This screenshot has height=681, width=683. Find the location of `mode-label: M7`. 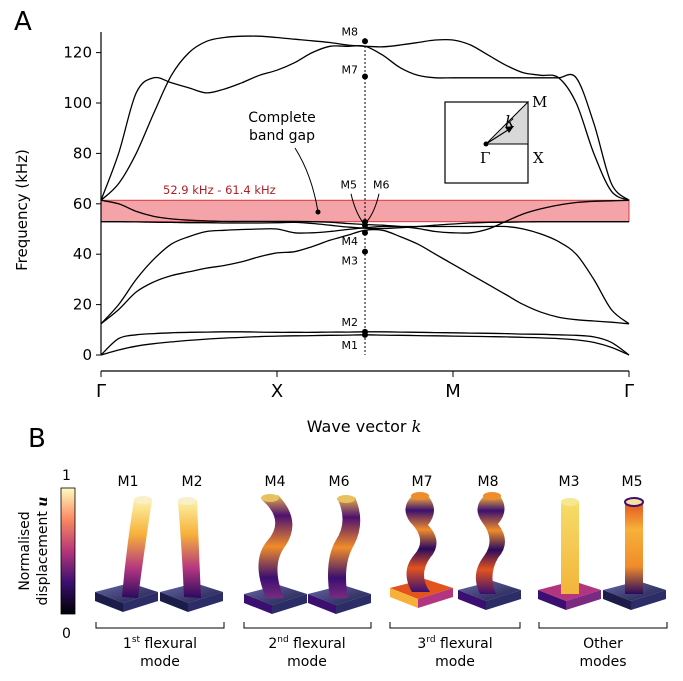

mode-label: M7 is located at coordinates (422, 482).